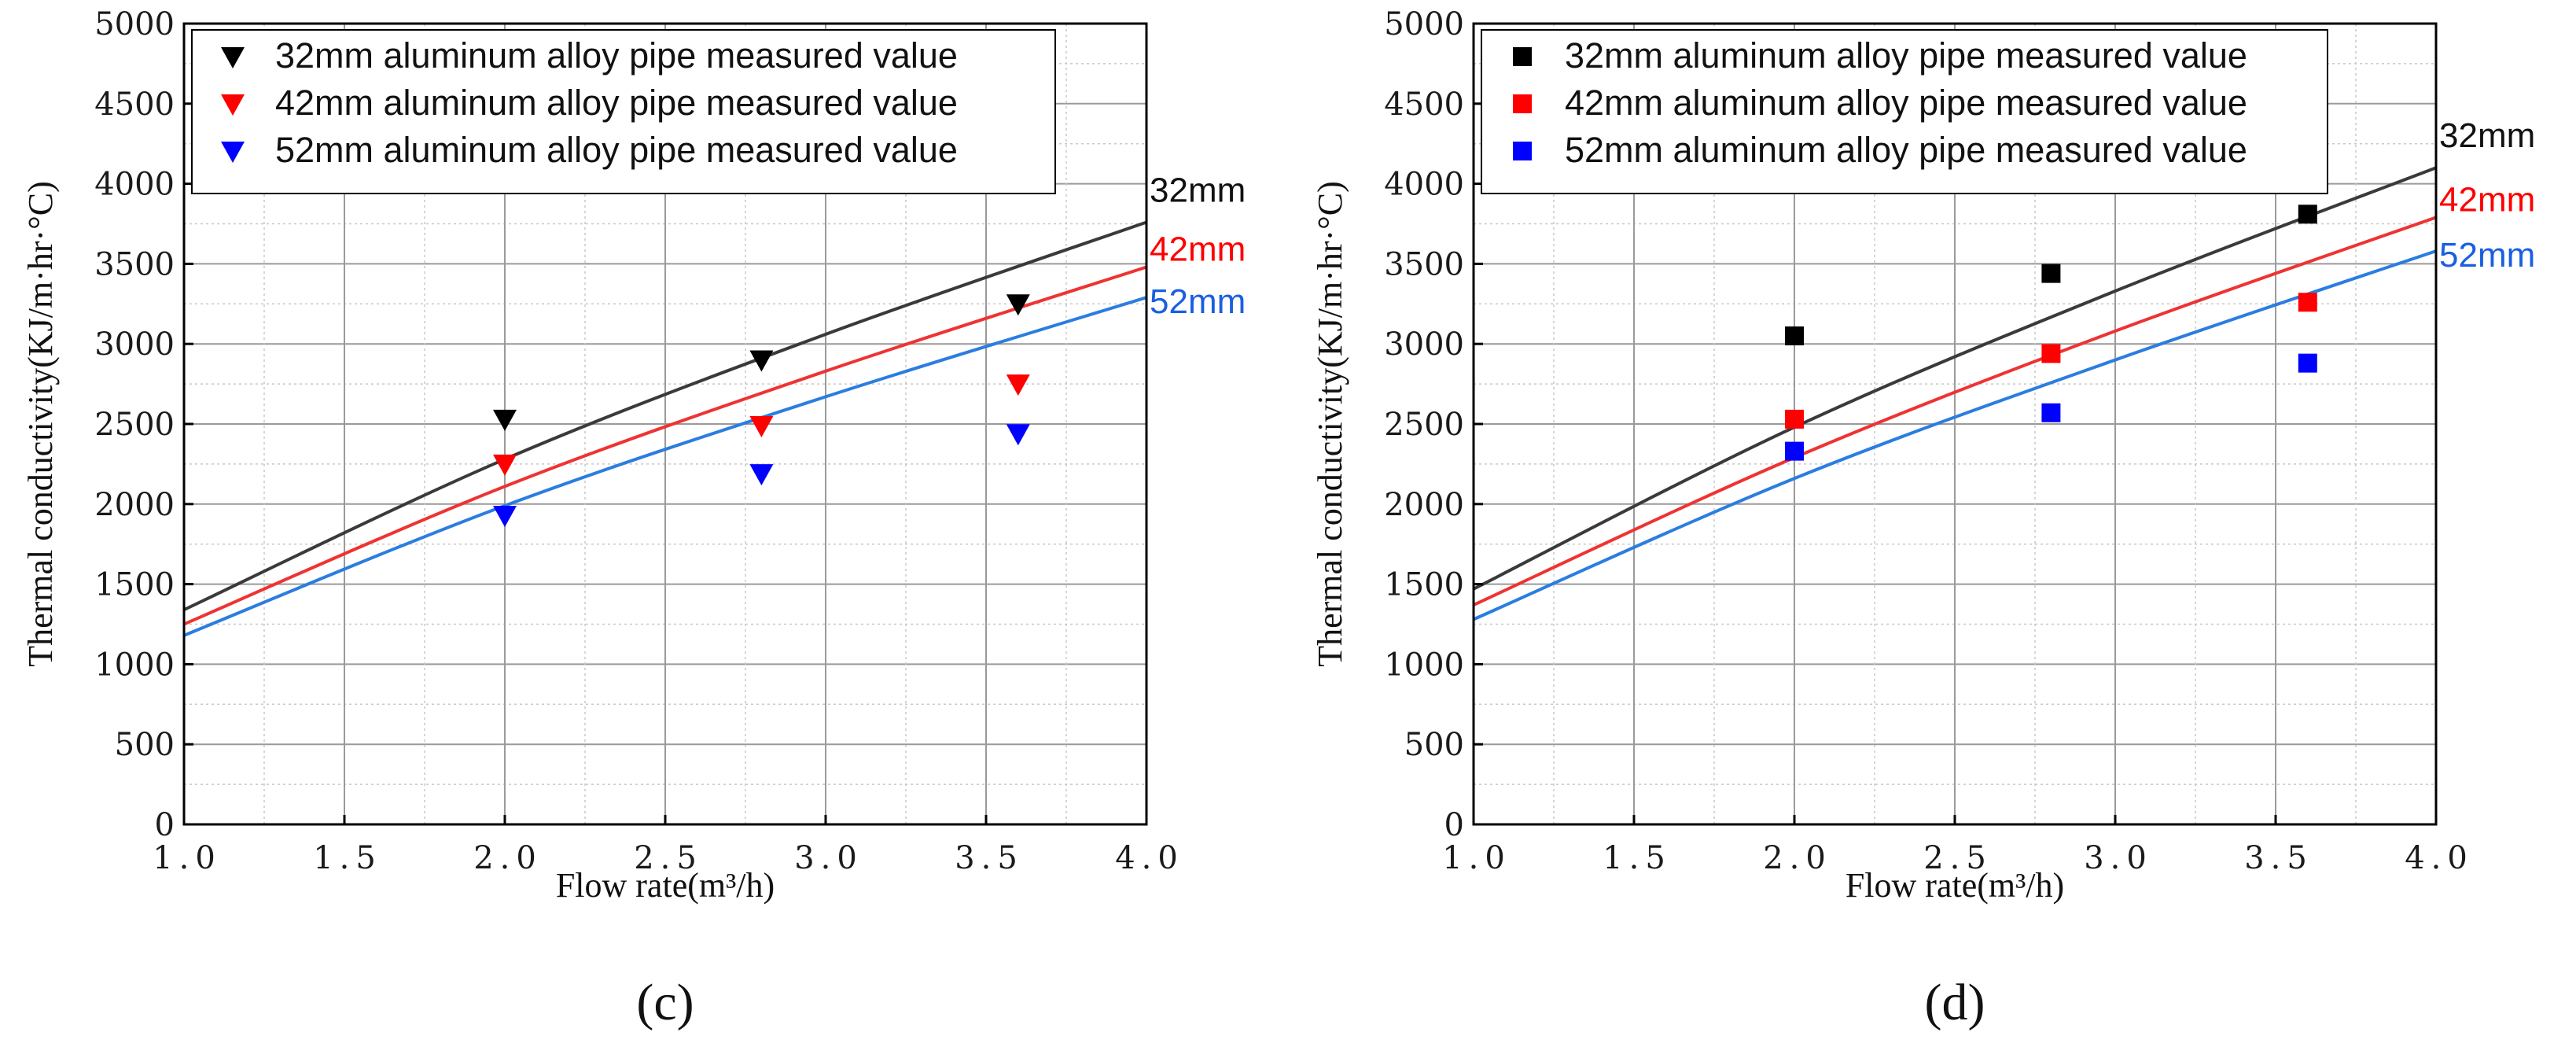 The height and width of the screenshot is (1058, 2576). What do you see at coordinates (665, 1003) in the screenshot?
I see `panel-label: (c)` at bounding box center [665, 1003].